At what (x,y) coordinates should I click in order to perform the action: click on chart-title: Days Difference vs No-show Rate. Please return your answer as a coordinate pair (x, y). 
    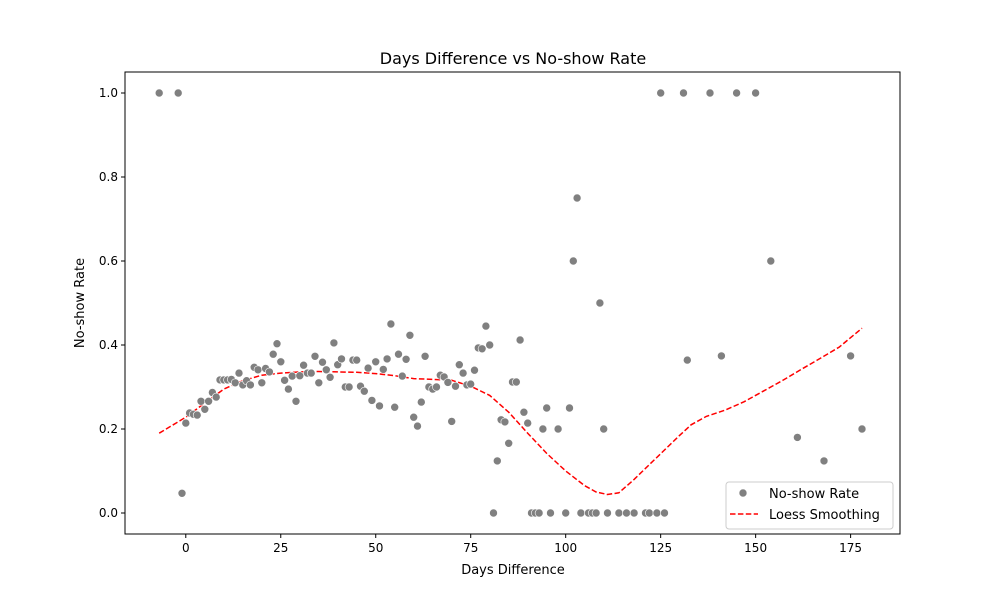
    Looking at the image, I should click on (513, 58).